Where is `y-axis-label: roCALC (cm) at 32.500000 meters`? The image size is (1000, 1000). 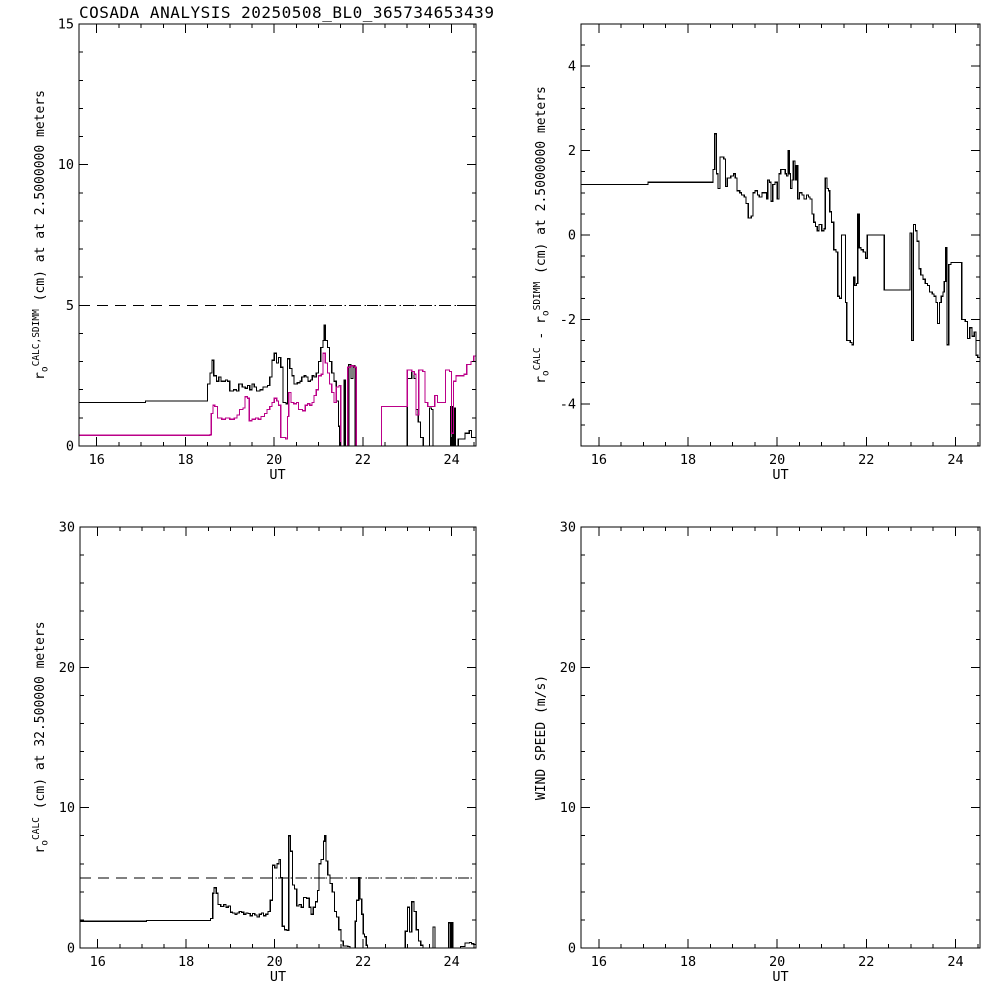 y-axis-label: roCALC (cm) at 32.500000 meters is located at coordinates (41, 737).